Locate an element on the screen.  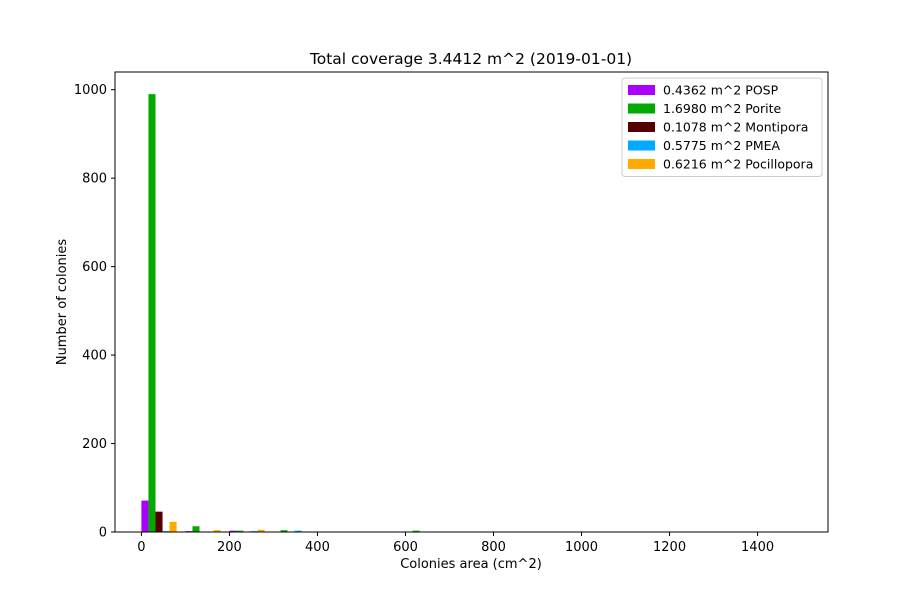
x-tick-label: 1200 is located at coordinates (669, 547).